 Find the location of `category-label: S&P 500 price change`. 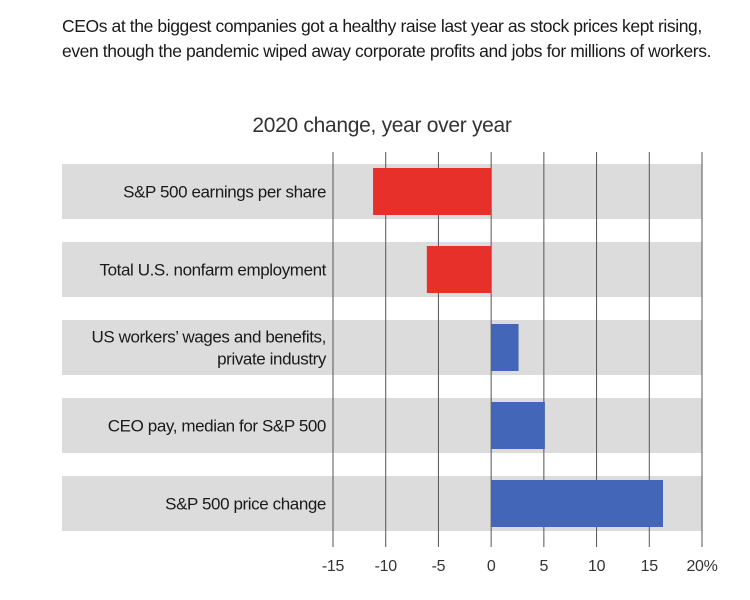

category-label: S&P 500 price change is located at coordinates (245, 504).